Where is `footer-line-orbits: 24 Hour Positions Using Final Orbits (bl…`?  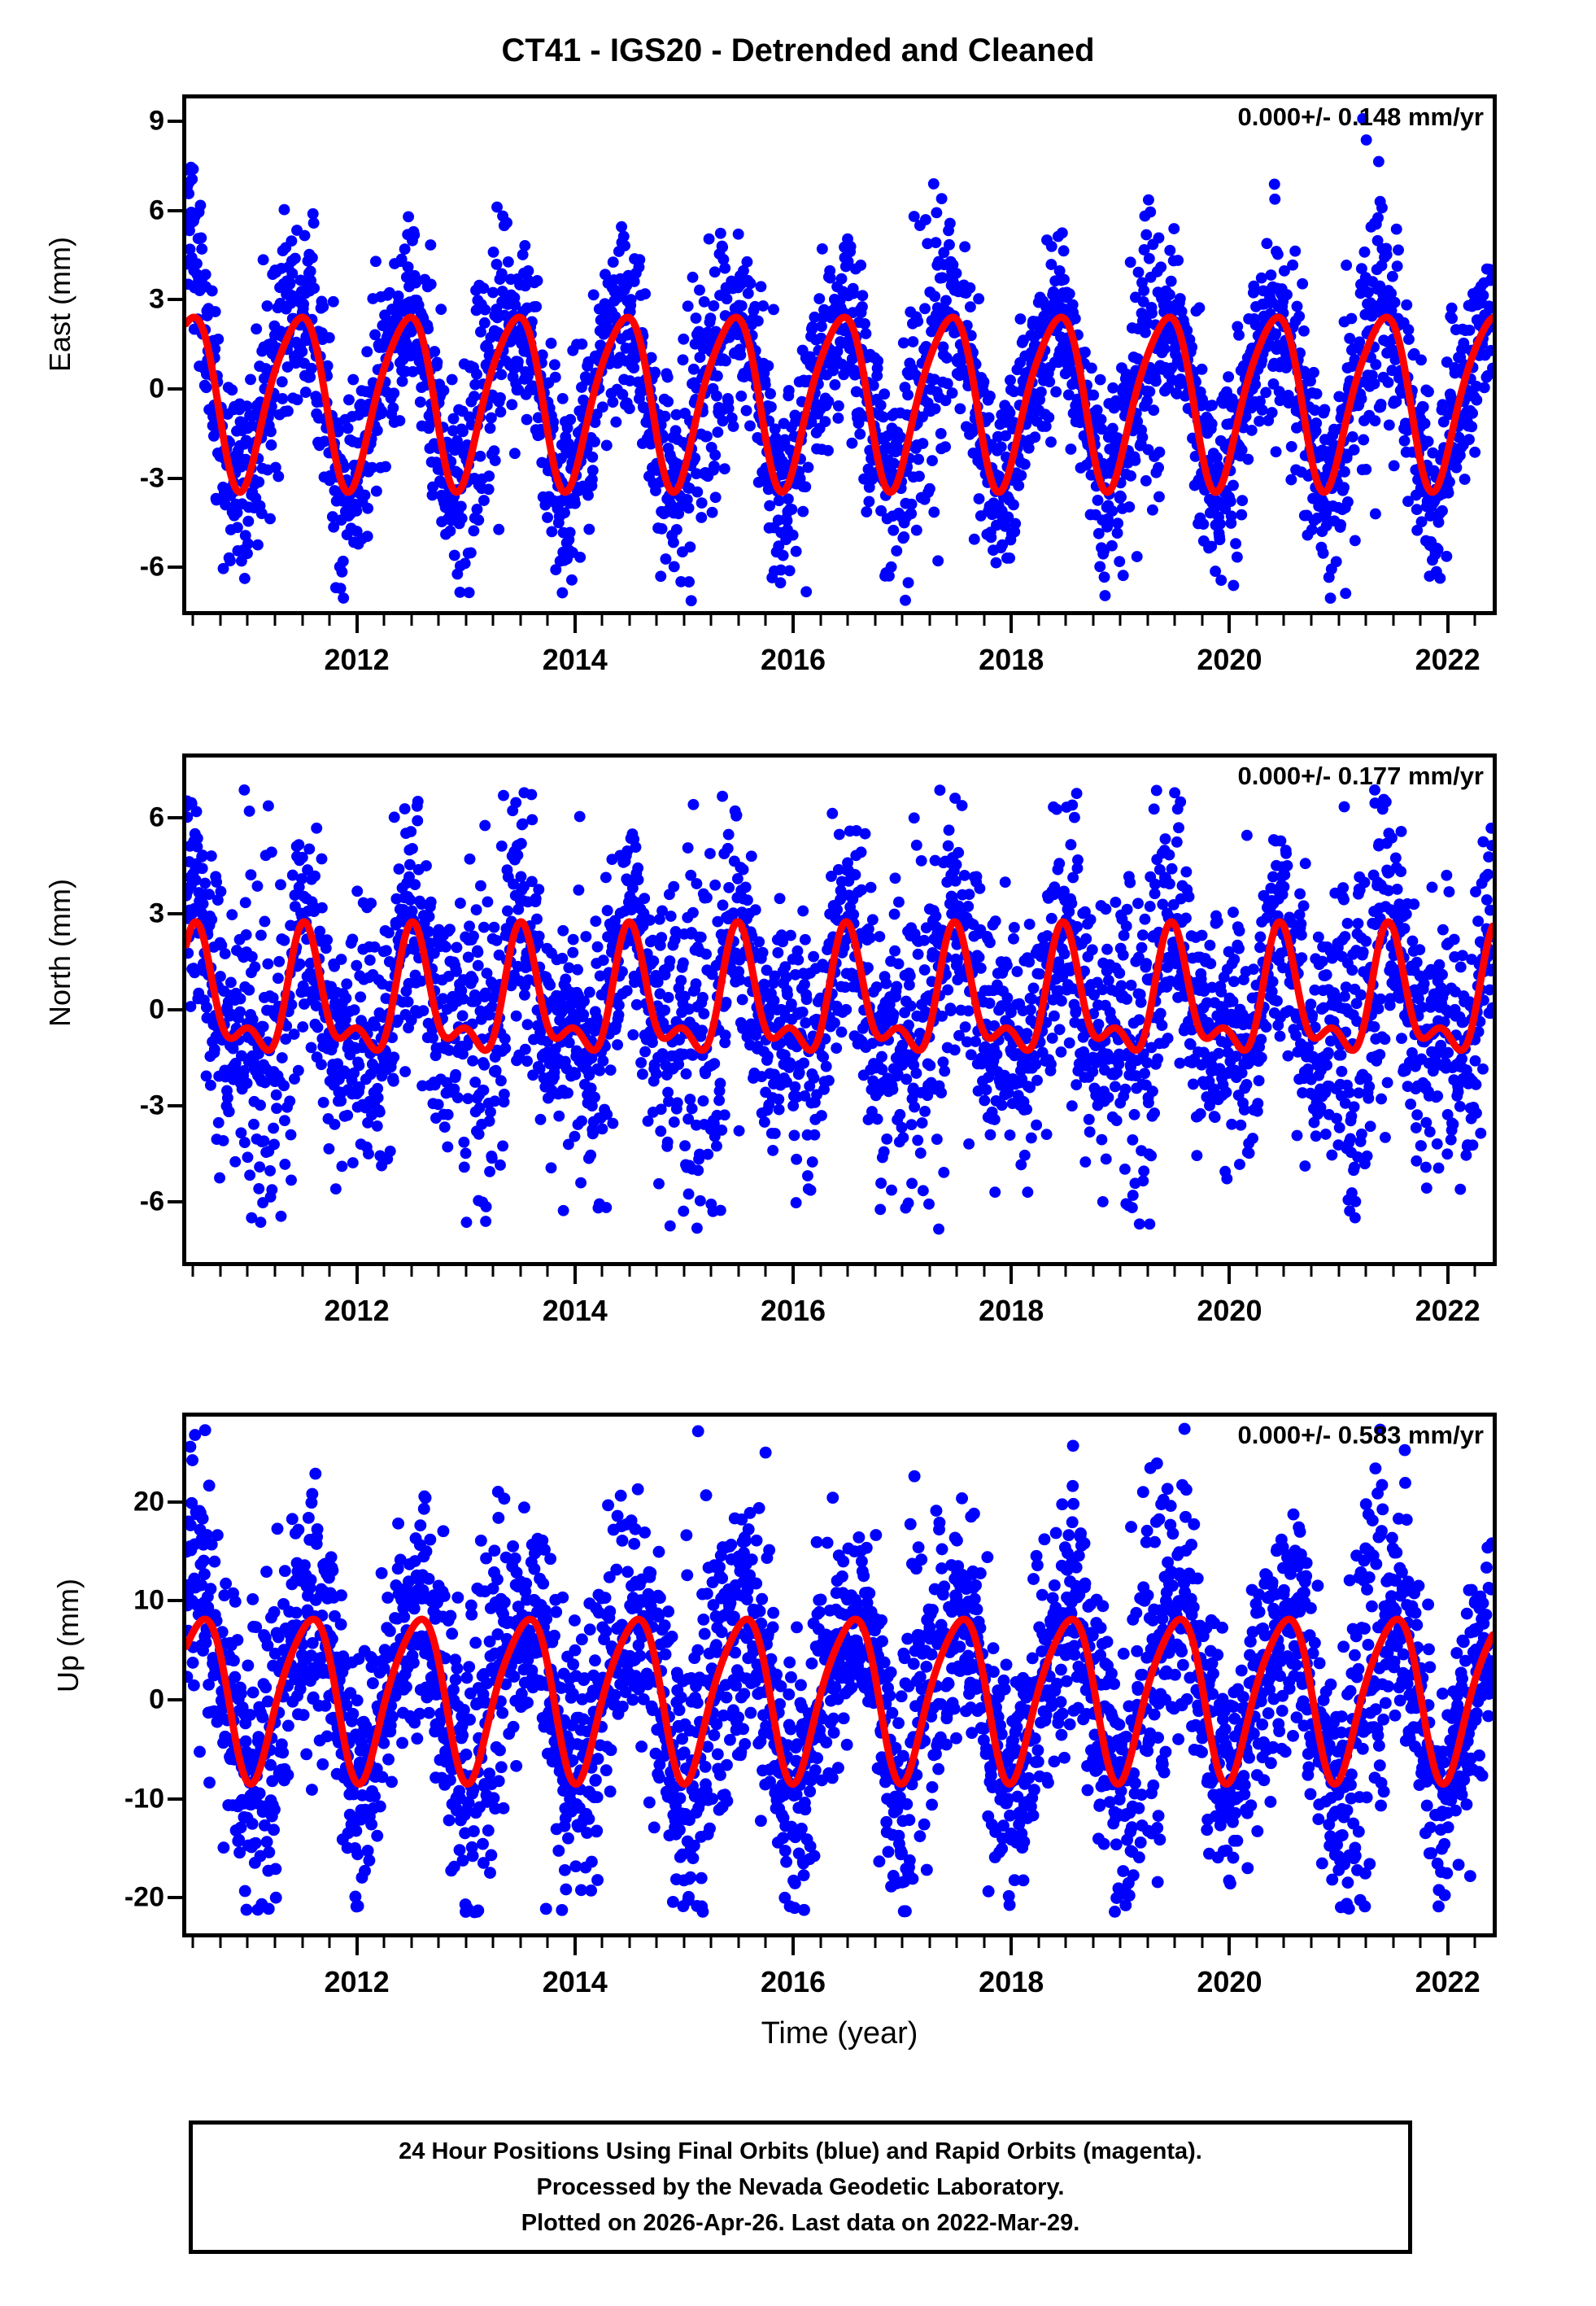 footer-line-orbits: 24 Hour Positions Using Final Orbits (bl… is located at coordinates (800, 2151).